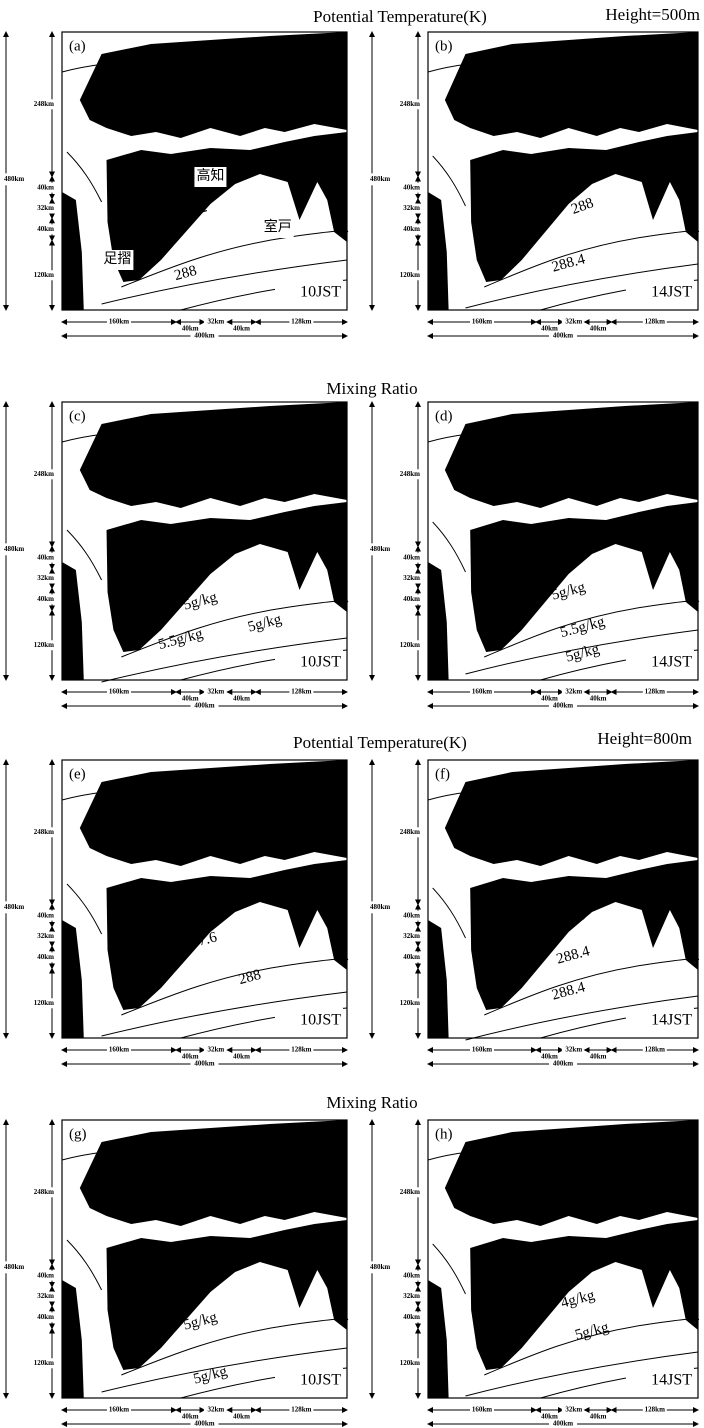 The image size is (704, 1428). I want to click on panel-label: (e), so click(77, 774).